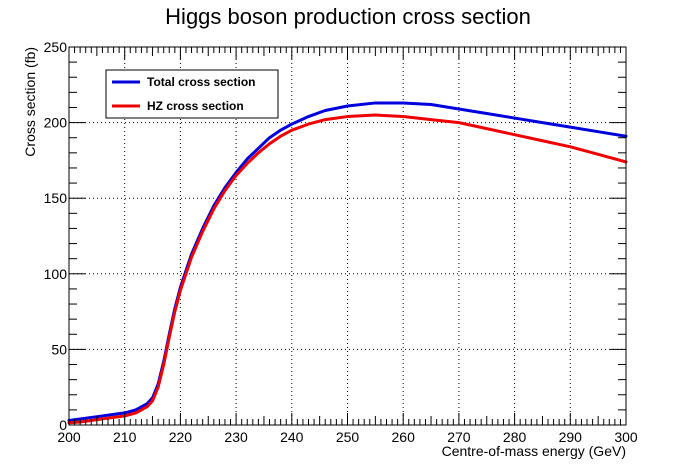 This screenshot has width=696, height=472. Describe the element at coordinates (56, 47) in the screenshot. I see `y-tick-label: 250` at that location.